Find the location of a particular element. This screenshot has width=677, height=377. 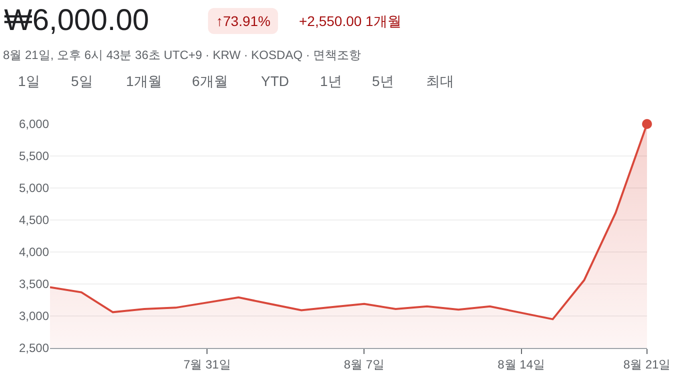

chart-title: ₩6,000.00 is located at coordinates (77, 21).